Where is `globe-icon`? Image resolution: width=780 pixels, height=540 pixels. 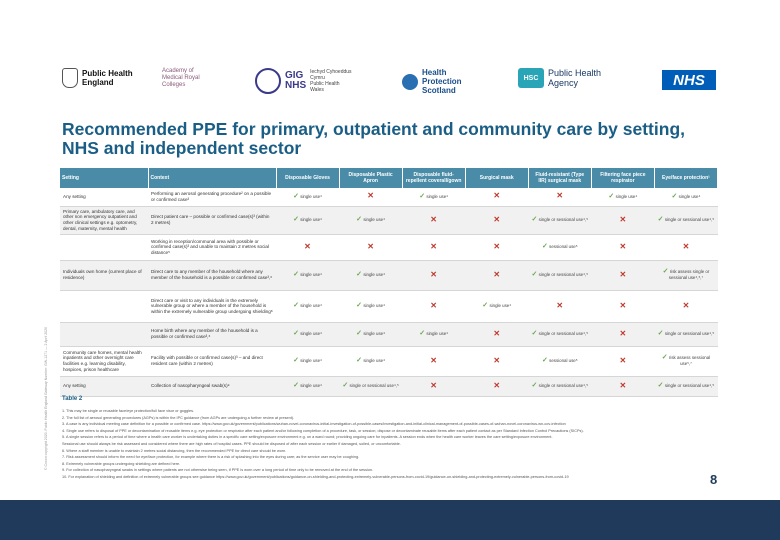 globe-icon is located at coordinates (410, 81).